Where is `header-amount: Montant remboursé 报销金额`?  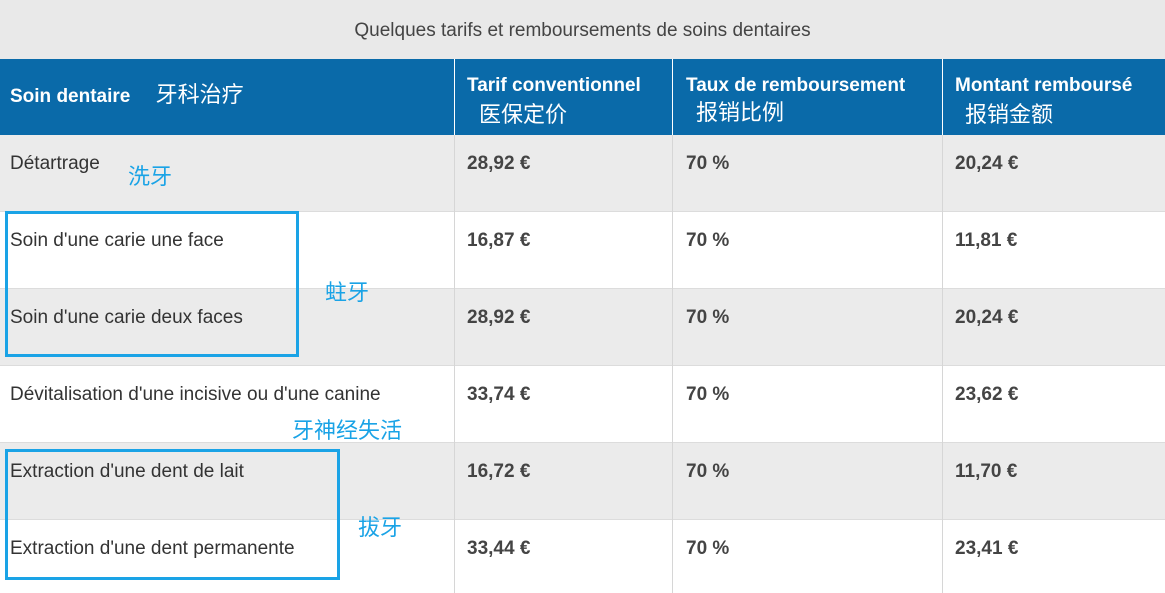 header-amount: Montant remboursé 报销金额 is located at coordinates (1057, 97).